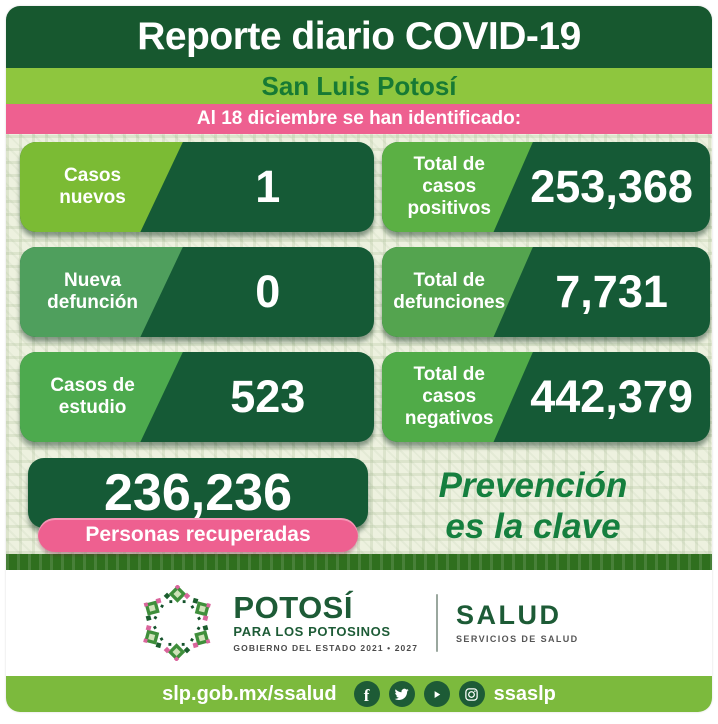 The width and height of the screenshot is (718, 724). I want to click on report-title-bar: Reporte diario COVID-19, so click(359, 37).